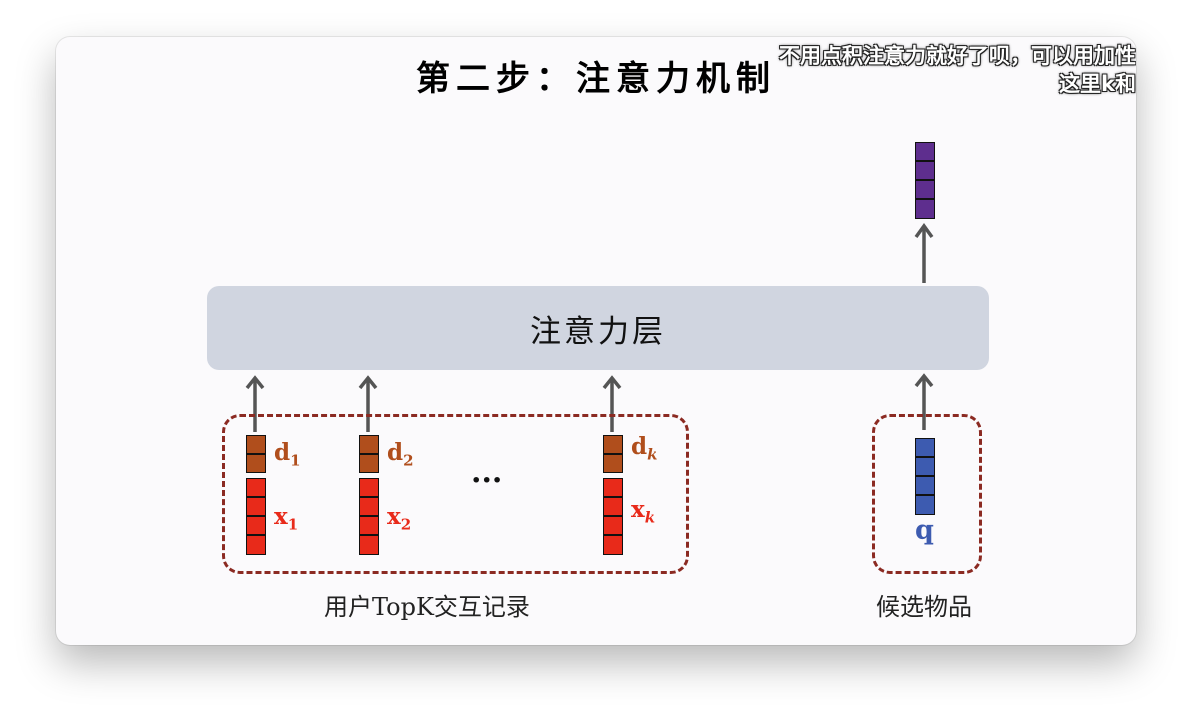 Image resolution: width=1192 pixels, height=720 pixels. What do you see at coordinates (400, 454) in the screenshot?
I see `d2-label: d2` at bounding box center [400, 454].